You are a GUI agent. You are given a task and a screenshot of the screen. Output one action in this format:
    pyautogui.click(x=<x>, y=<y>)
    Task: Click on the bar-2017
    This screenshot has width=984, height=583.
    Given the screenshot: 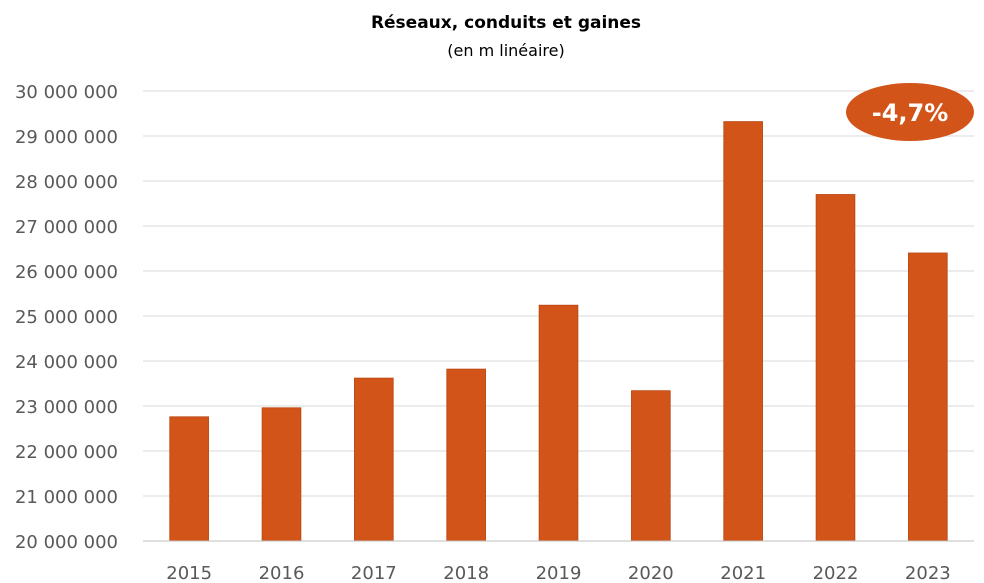 What is the action you would take?
    pyautogui.click(x=374, y=459)
    